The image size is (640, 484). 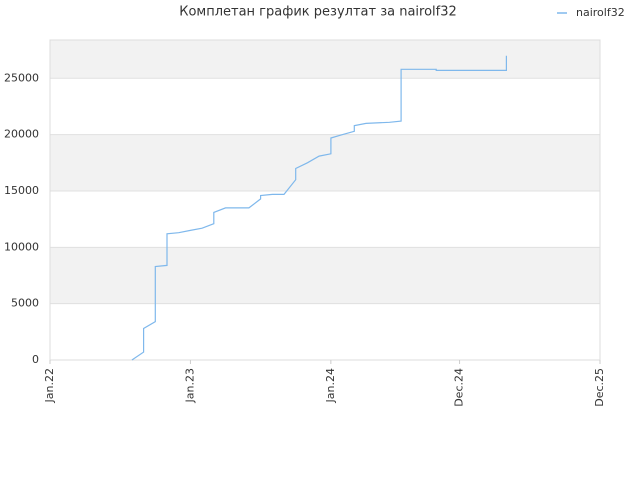 What do you see at coordinates (318, 12) in the screenshot?
I see `chart-title: Комплетан график резултат за nairolf32` at bounding box center [318, 12].